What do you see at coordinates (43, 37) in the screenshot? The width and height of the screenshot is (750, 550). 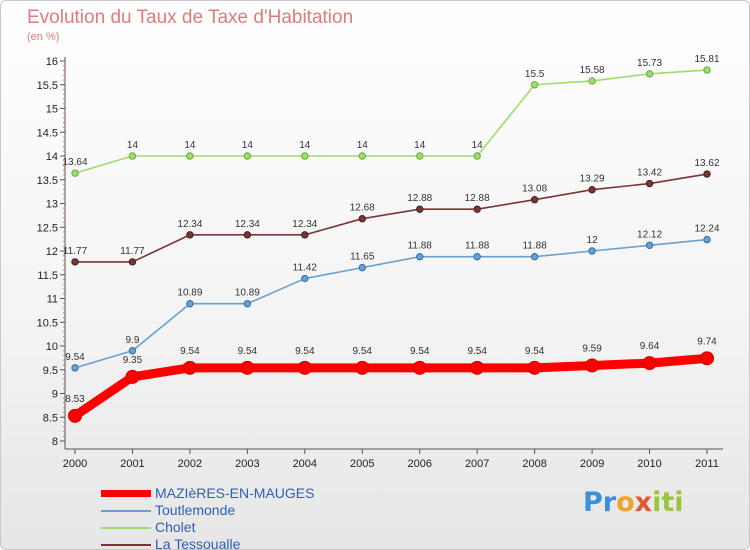 I see `chart-unit: (en %)` at bounding box center [43, 37].